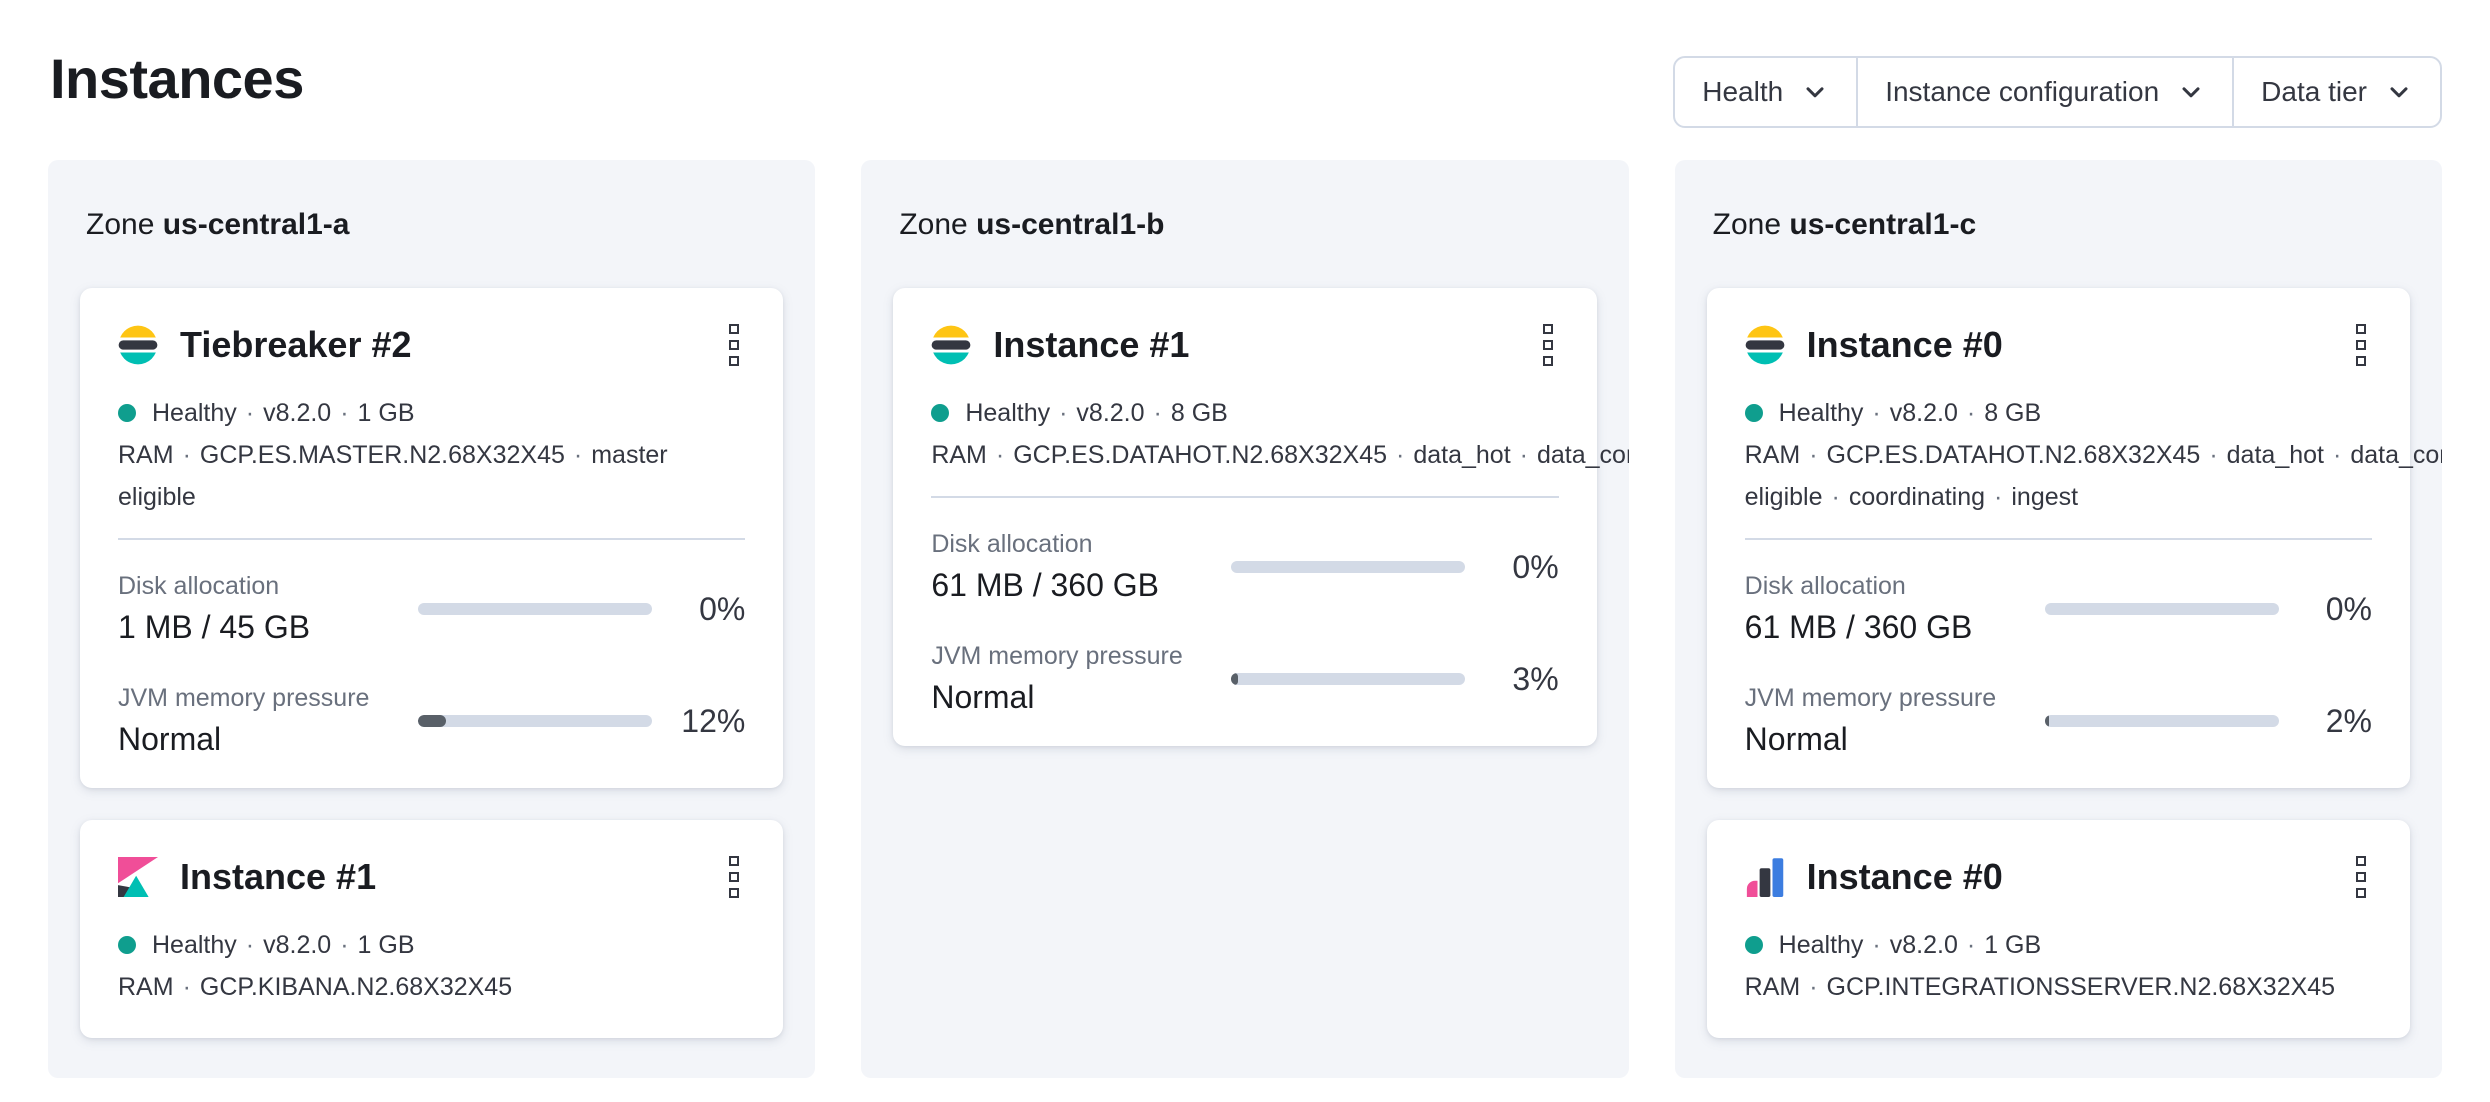 The height and width of the screenshot is (1102, 2490). What do you see at coordinates (2314, 91) in the screenshot?
I see `filter-label: Data tier` at bounding box center [2314, 91].